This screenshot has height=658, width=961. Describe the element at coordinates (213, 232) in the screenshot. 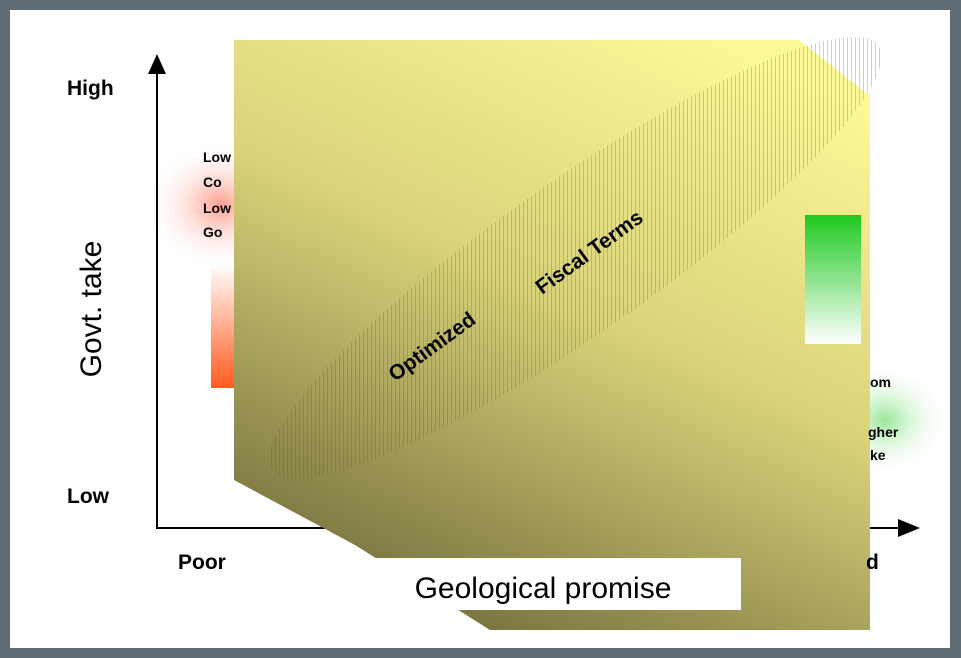

I see `left-note-line: Go` at that location.